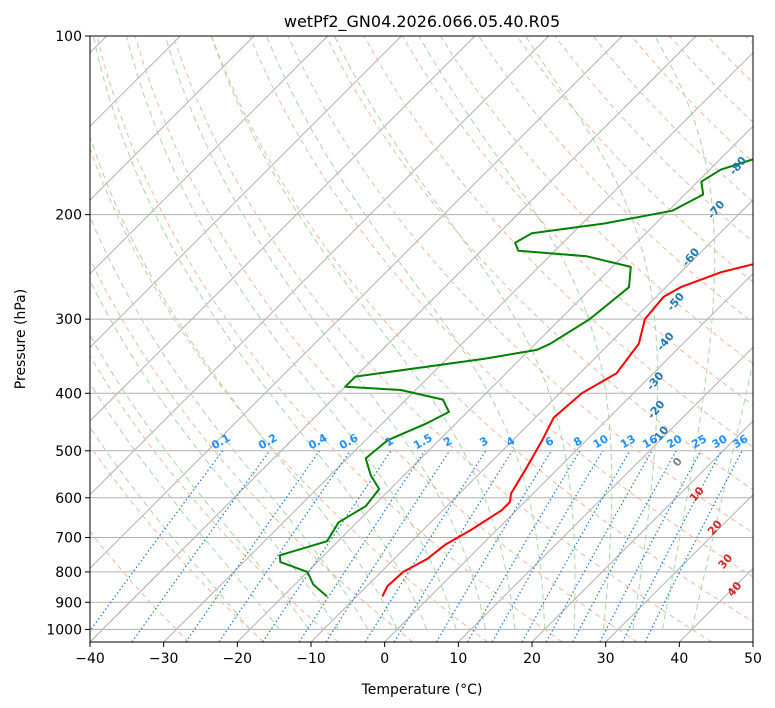 This screenshot has height=708, width=775. What do you see at coordinates (699, 441) in the screenshot?
I see `mixing-ratio-label: 25` at bounding box center [699, 441].